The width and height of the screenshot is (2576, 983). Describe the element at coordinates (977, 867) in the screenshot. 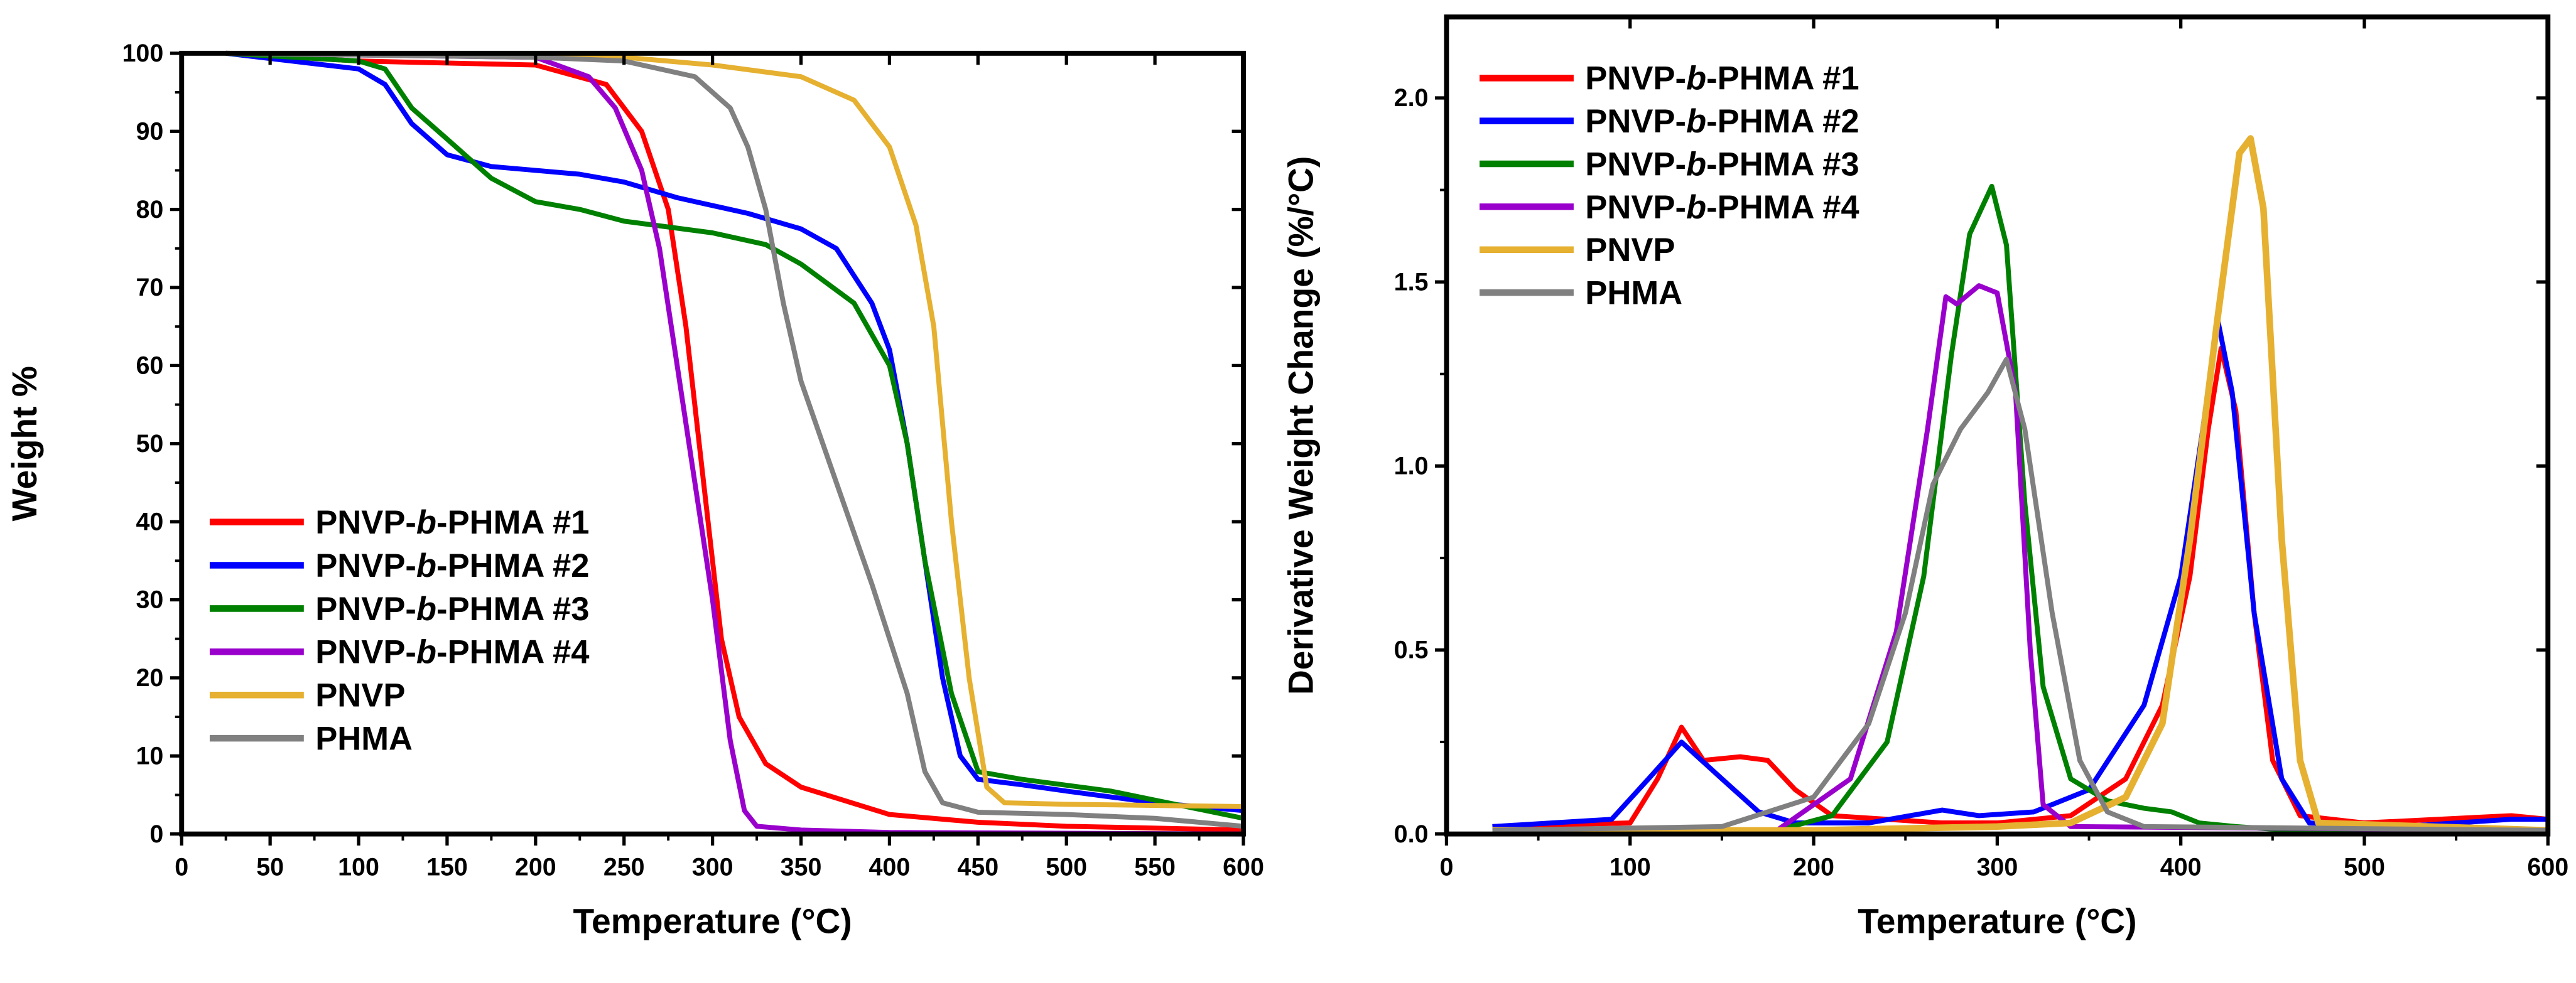

I see `x-tick-label: 450` at that location.